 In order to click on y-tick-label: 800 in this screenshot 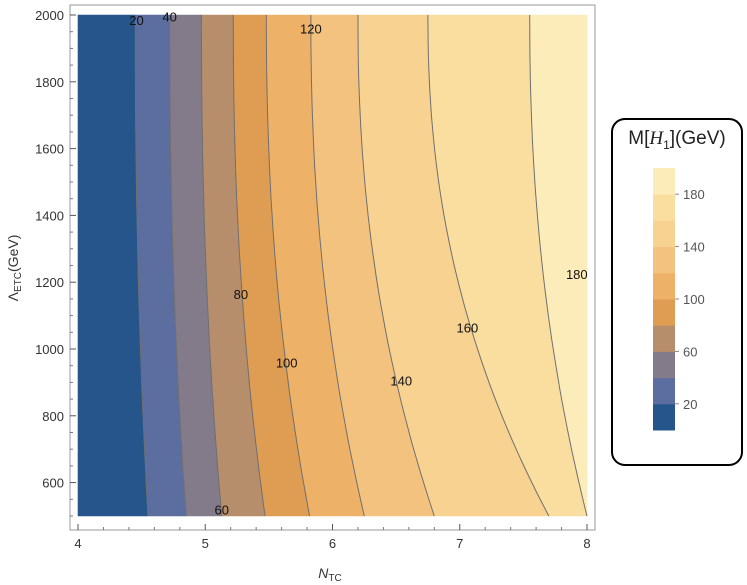, I will do `click(53, 416)`.